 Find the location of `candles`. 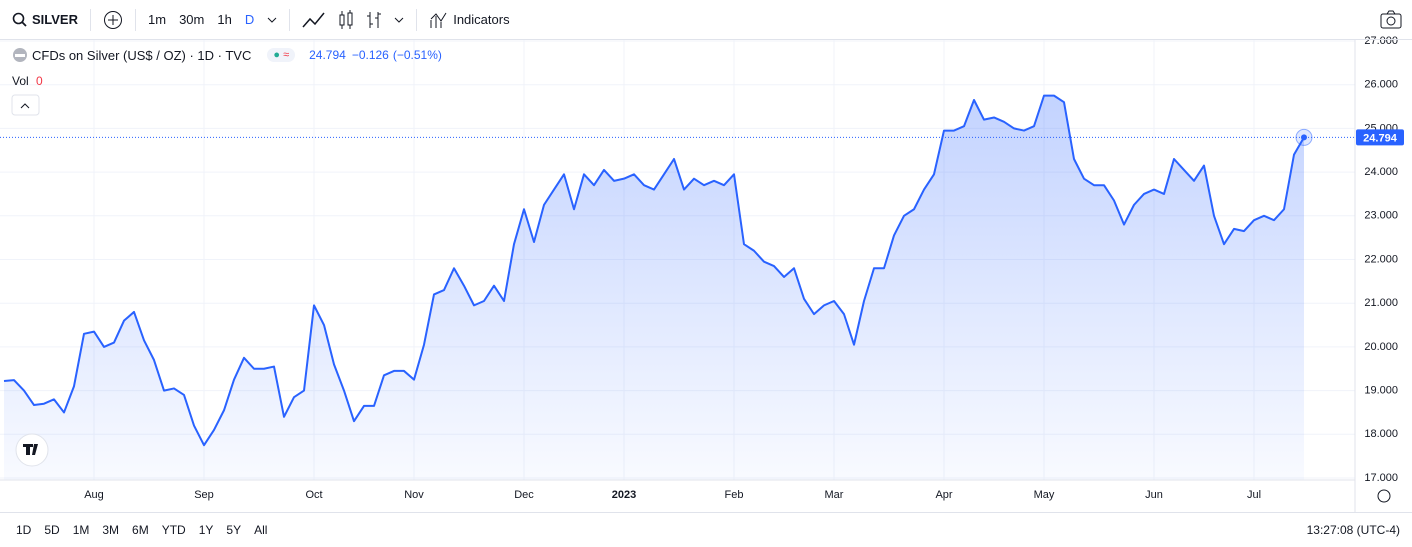

candles is located at coordinates (346, 19).